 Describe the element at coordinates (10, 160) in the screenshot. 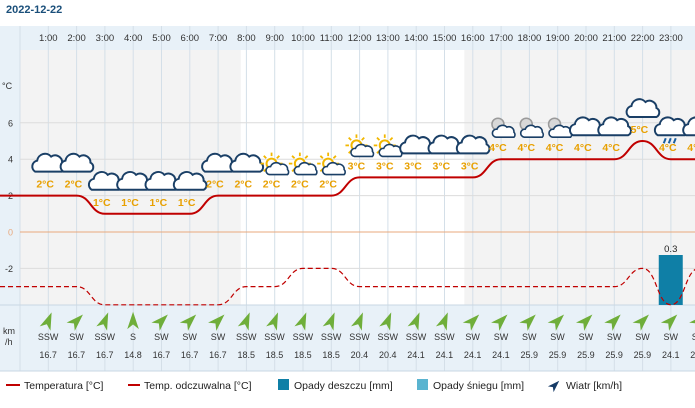

I see `y-tick-label: 4` at that location.